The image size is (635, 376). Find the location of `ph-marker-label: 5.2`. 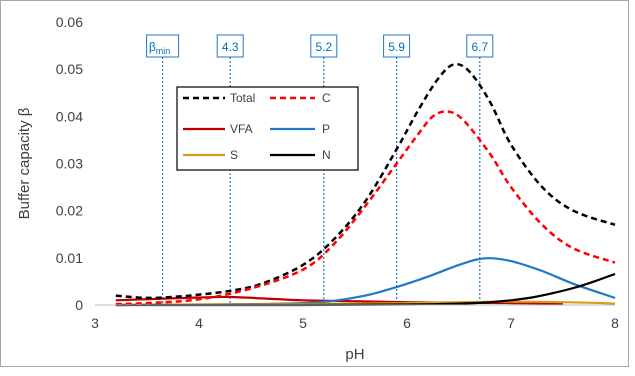

ph-marker-label: 5.2 is located at coordinates (323, 47).